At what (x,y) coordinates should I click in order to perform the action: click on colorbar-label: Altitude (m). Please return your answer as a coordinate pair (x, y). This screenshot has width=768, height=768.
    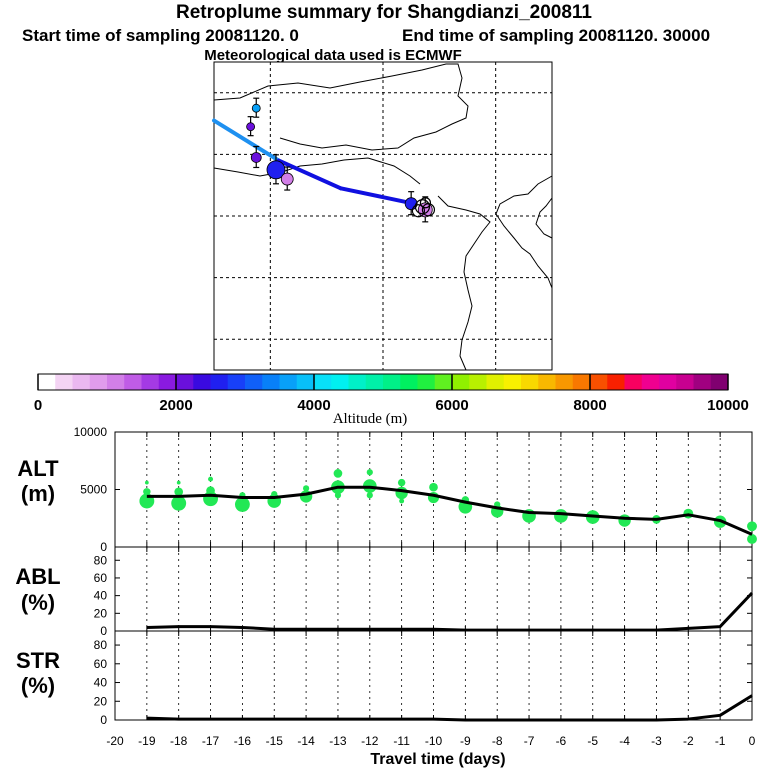
    Looking at the image, I should click on (370, 419).